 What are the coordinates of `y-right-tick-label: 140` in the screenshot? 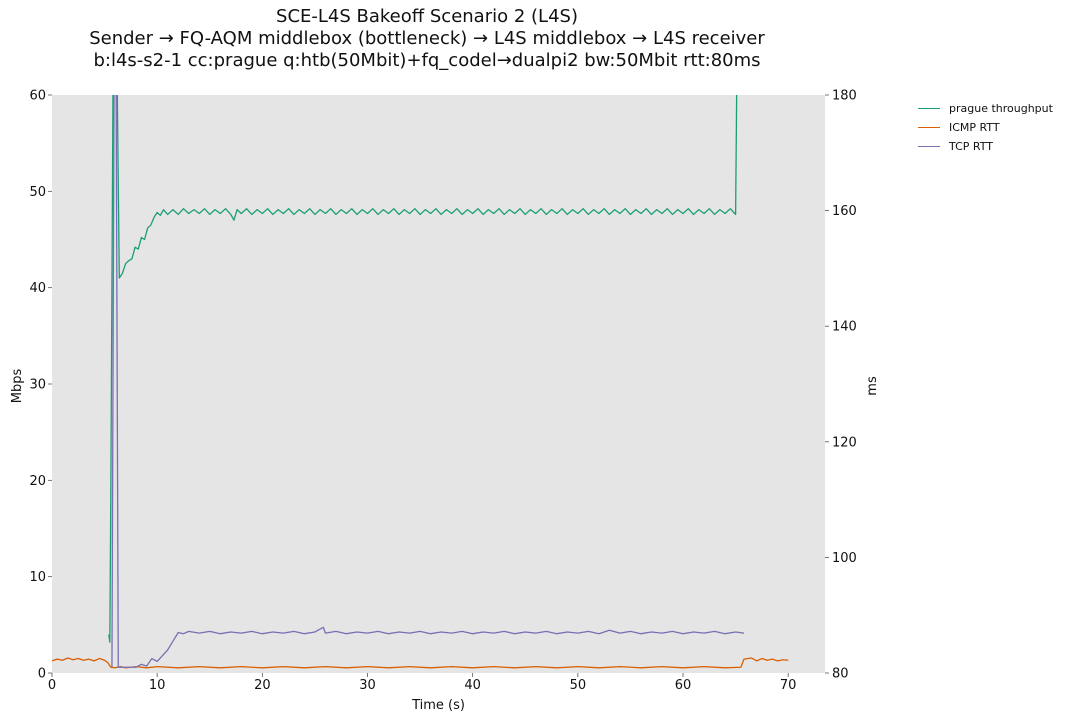 It's located at (844, 327).